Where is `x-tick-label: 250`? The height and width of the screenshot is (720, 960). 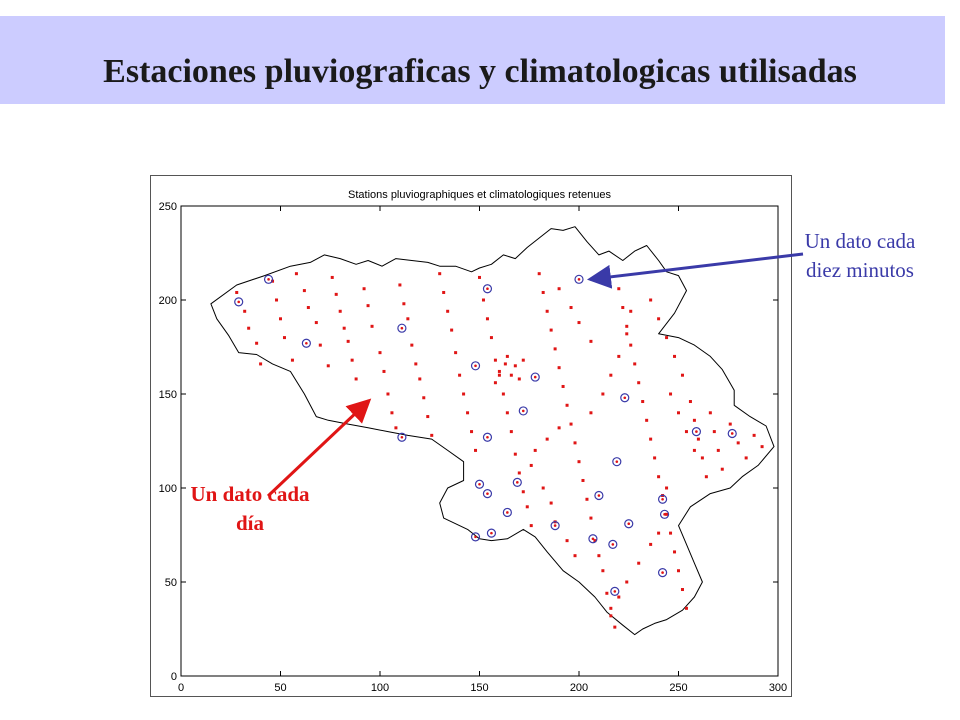 x-tick-label: 250 is located at coordinates (678, 688).